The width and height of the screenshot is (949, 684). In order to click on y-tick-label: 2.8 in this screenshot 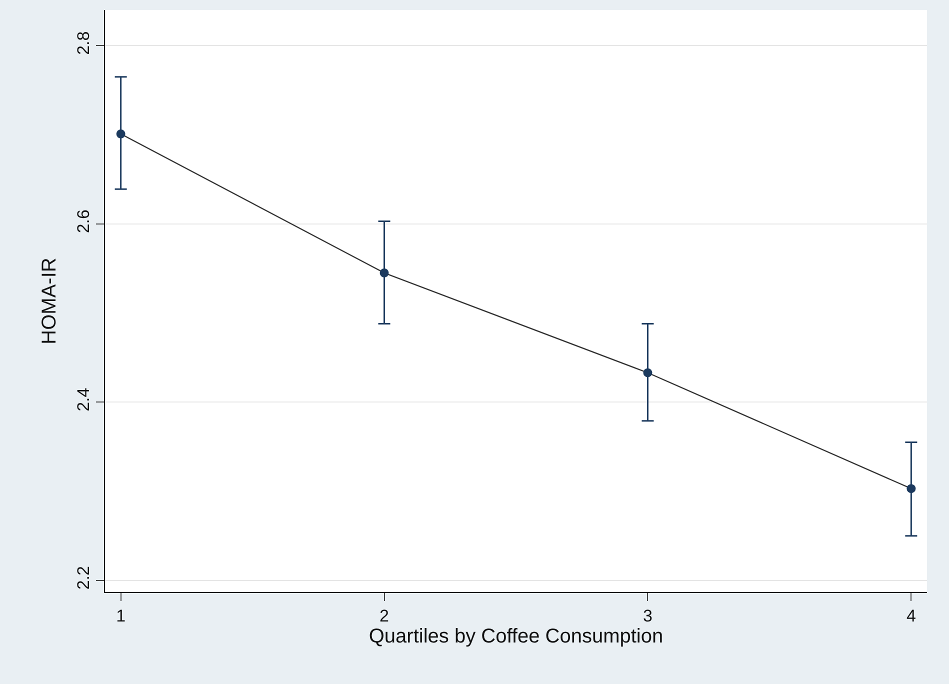, I will do `click(84, 43)`.